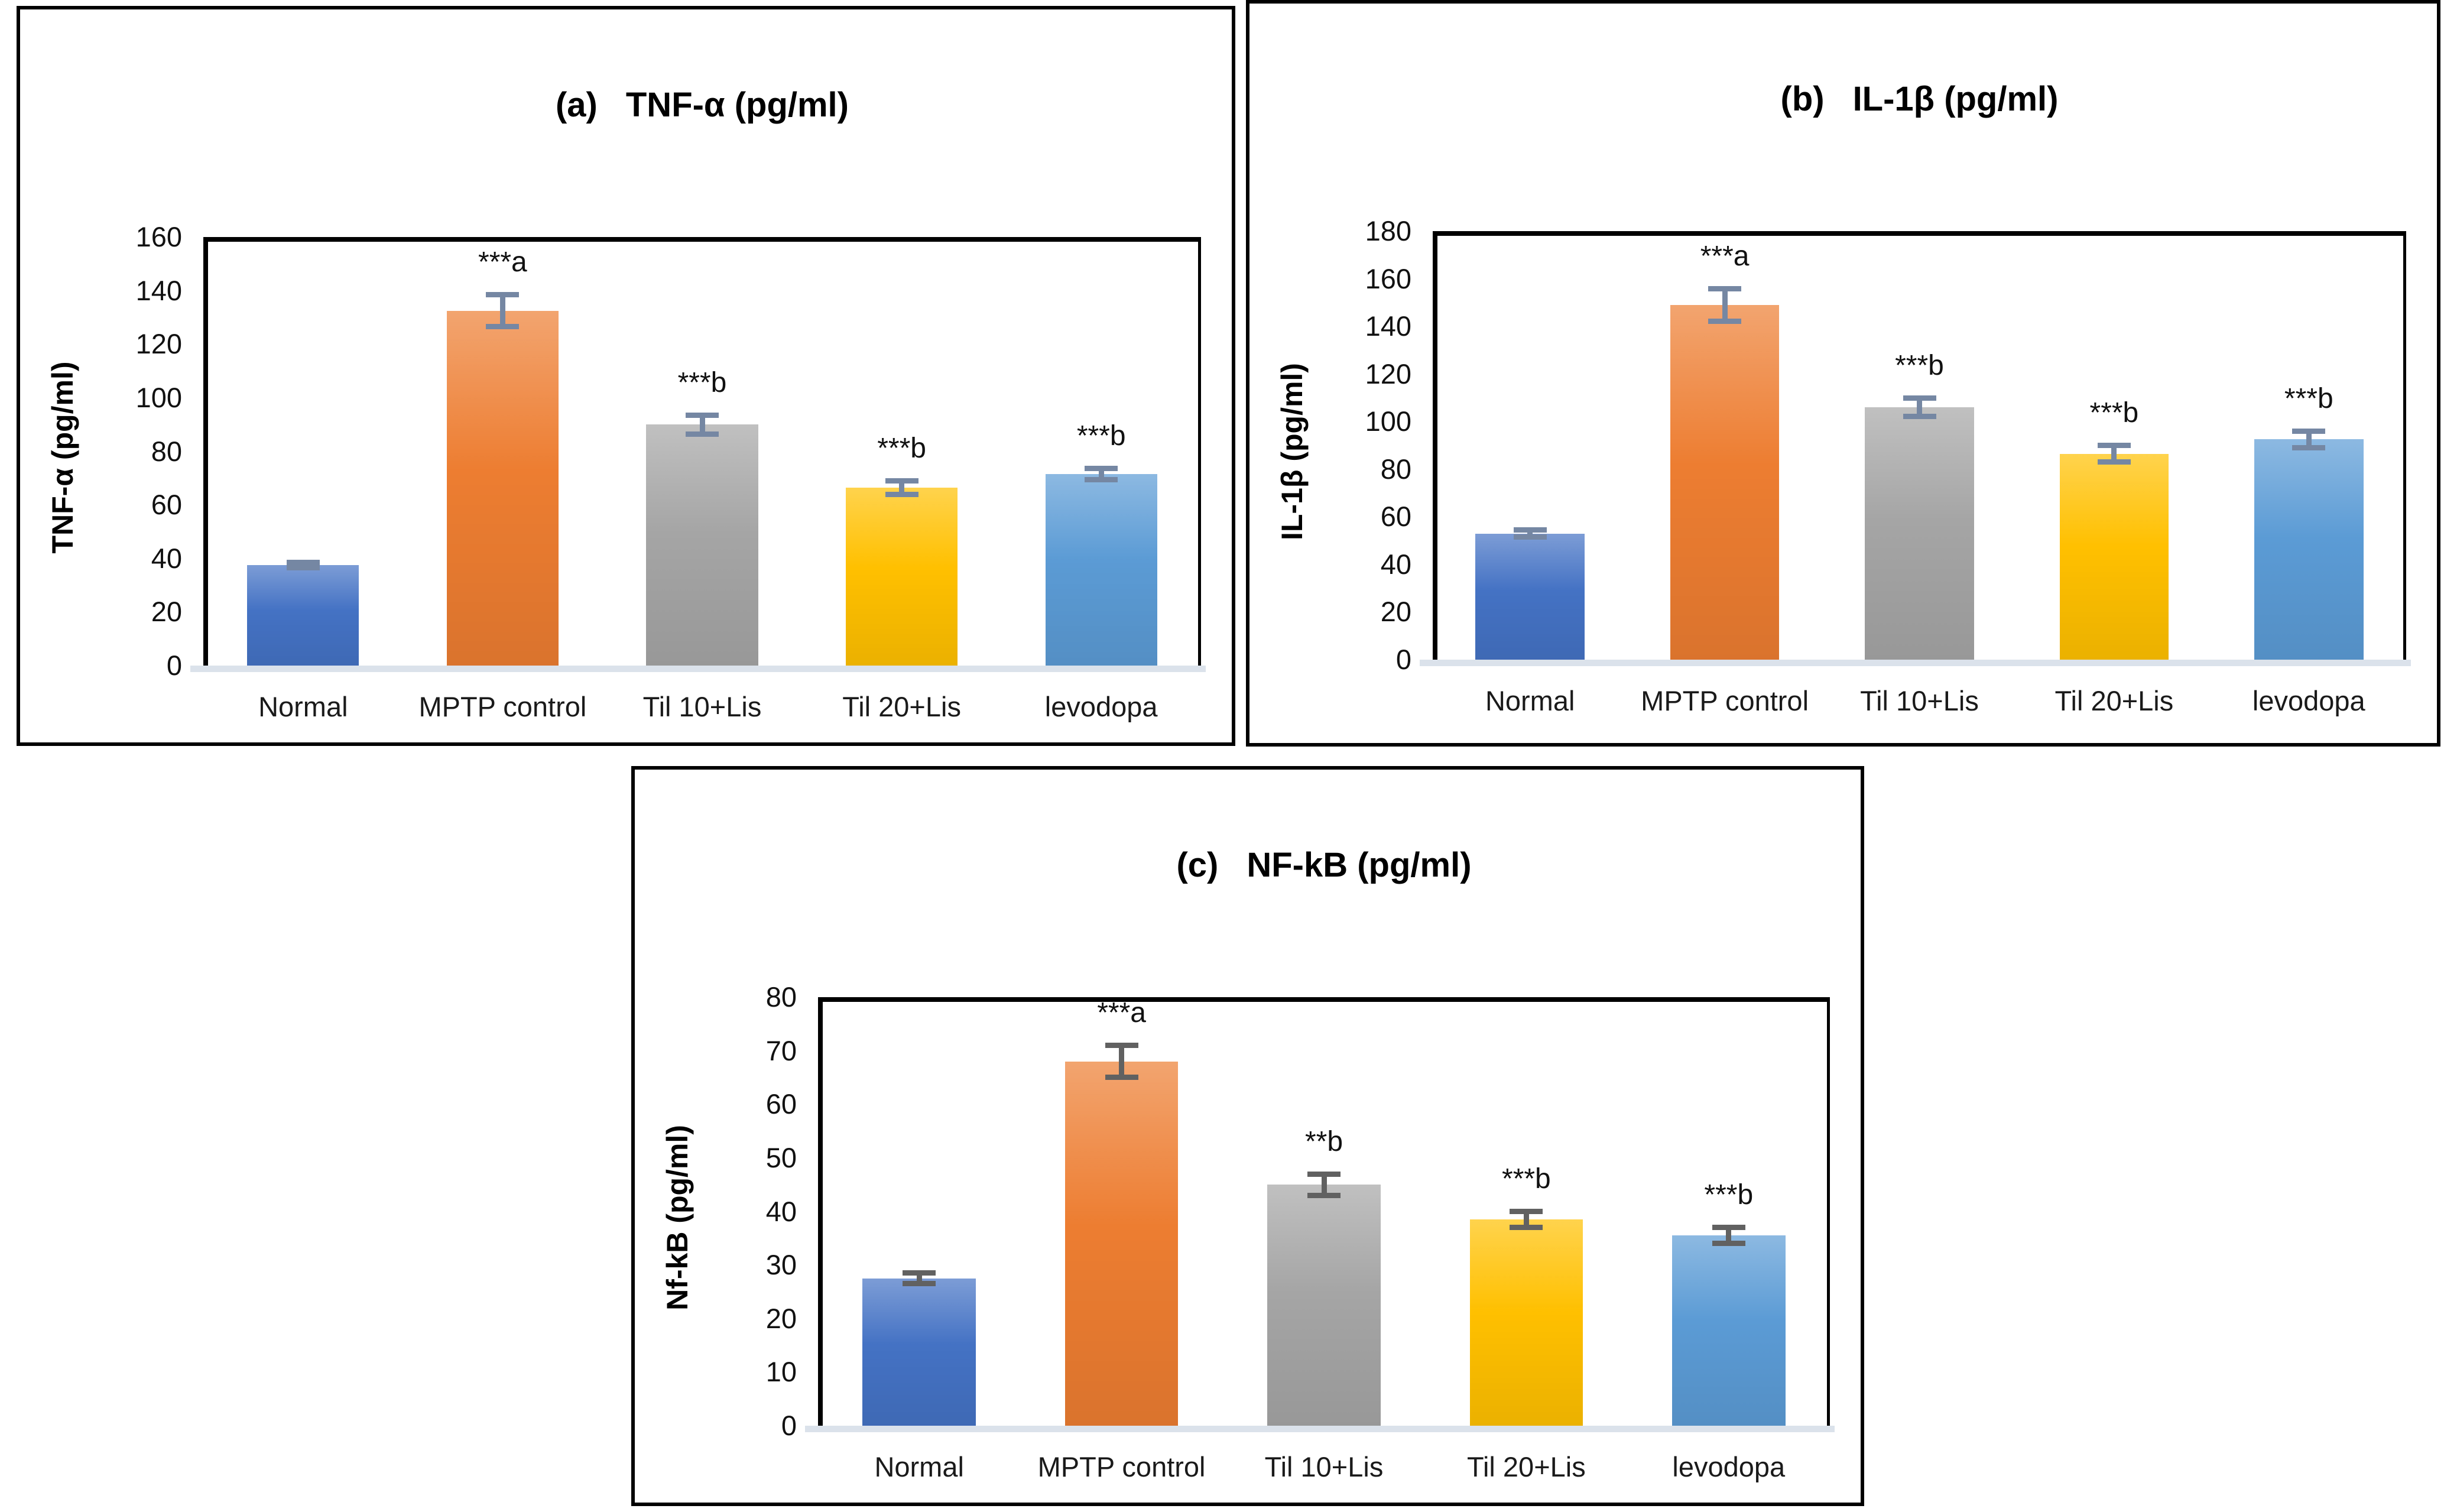 This screenshot has width=2444, height=1512. Describe the element at coordinates (1197, 865) in the screenshot. I see `panel-letter: (c)` at that location.